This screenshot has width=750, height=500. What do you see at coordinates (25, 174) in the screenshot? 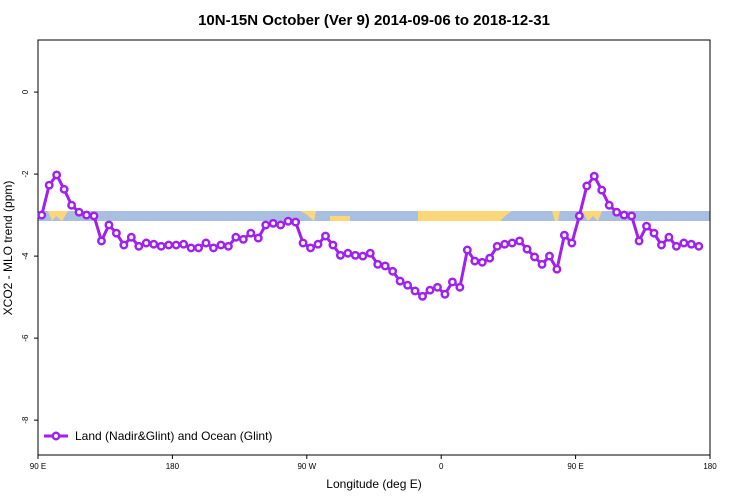
I see `y-tick-label: -2` at bounding box center [25, 174].